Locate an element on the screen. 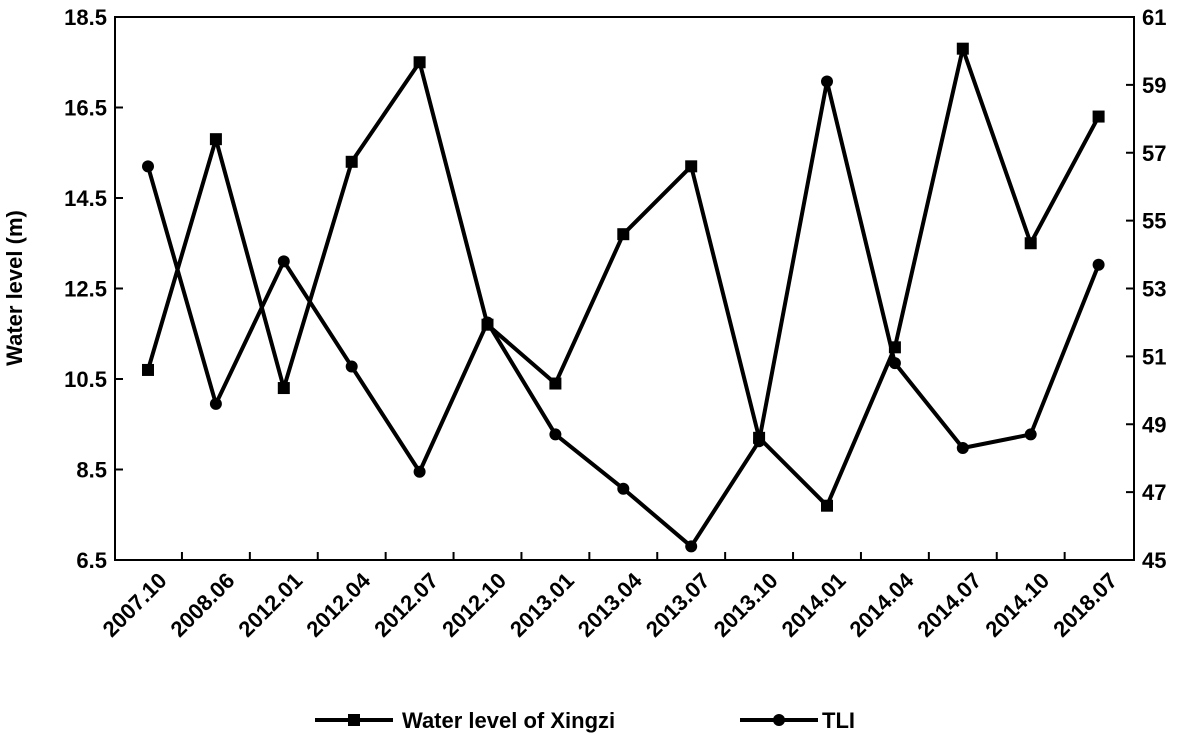 This screenshot has height=743, width=1182. legend-label: TLI is located at coordinates (838, 720).